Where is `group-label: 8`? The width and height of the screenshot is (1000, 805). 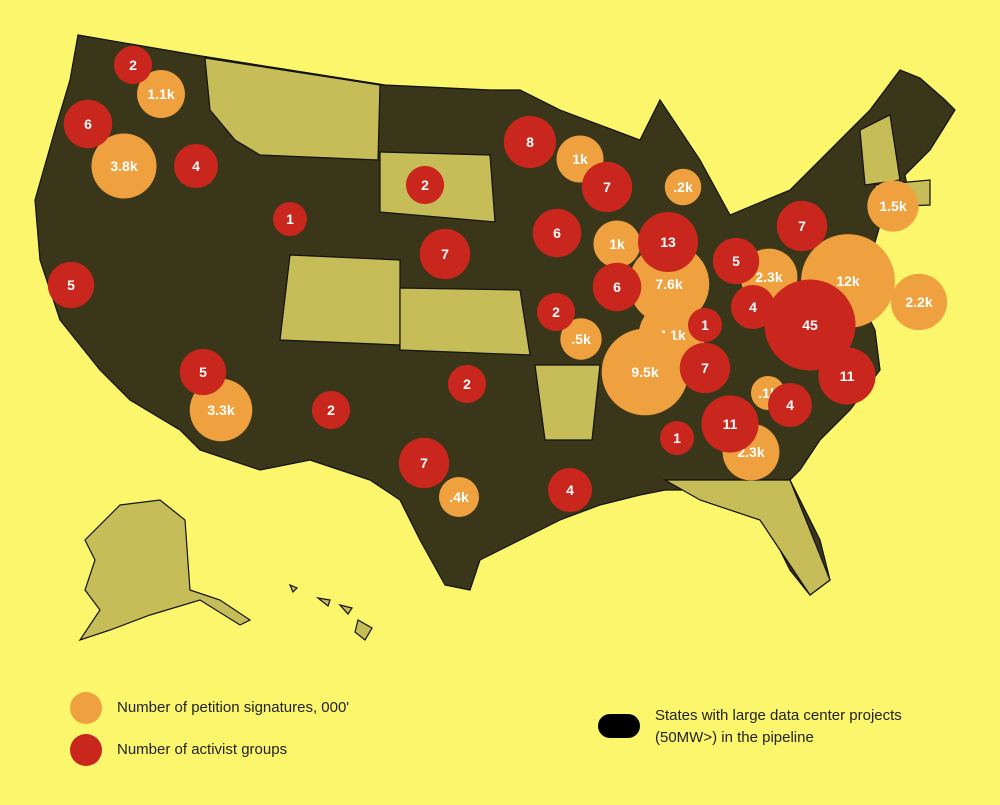
group-label: 8 is located at coordinates (530, 142).